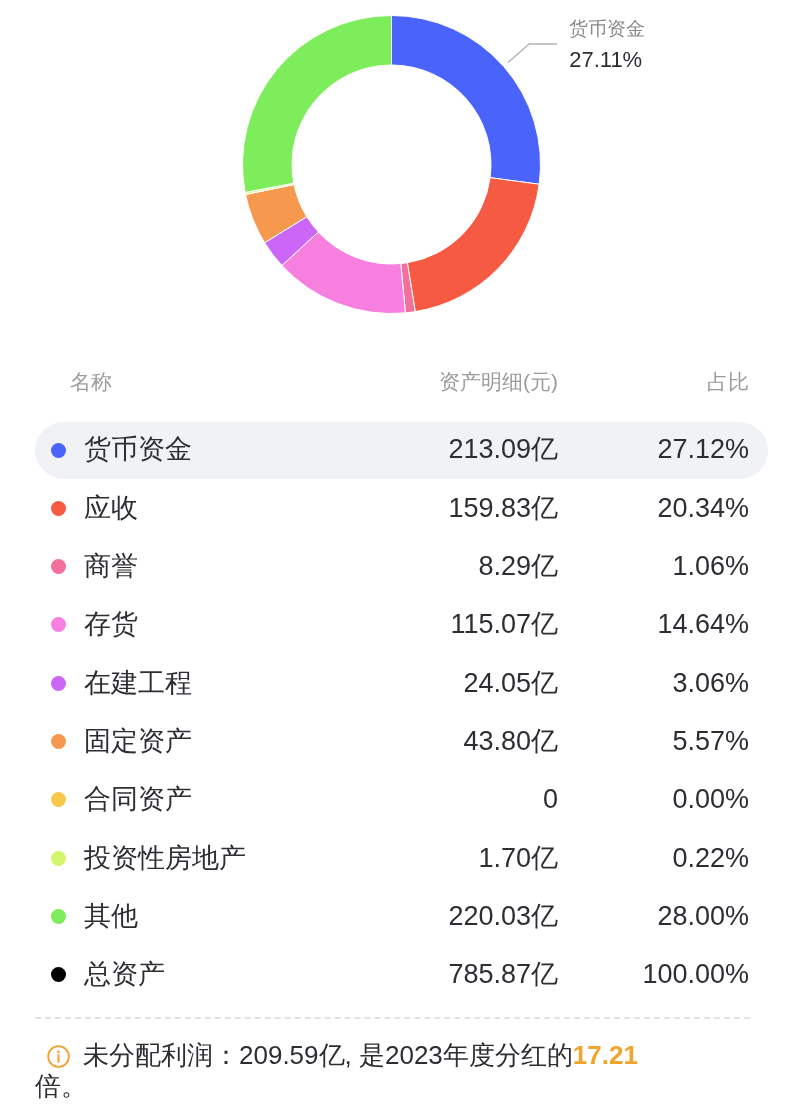 This screenshot has width=785, height=1105. I want to click on data-label: 24.05亿, so click(510, 683).